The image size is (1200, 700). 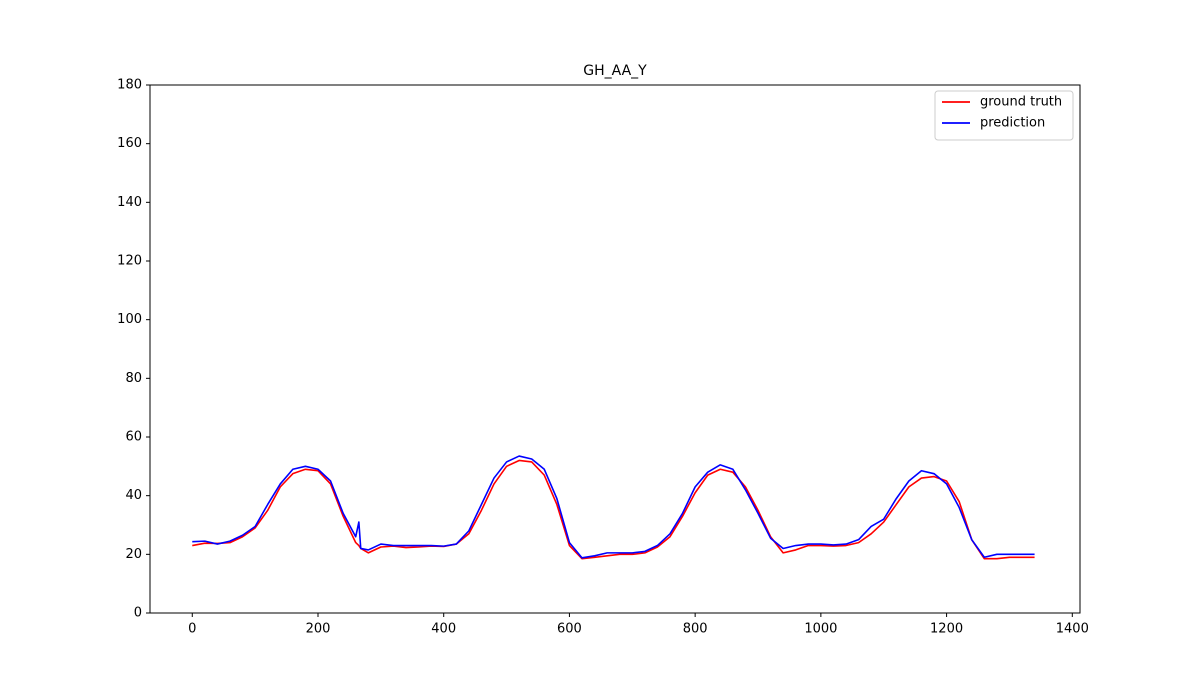 What do you see at coordinates (129, 85) in the screenshot?
I see `y-tick-label: 180` at bounding box center [129, 85].